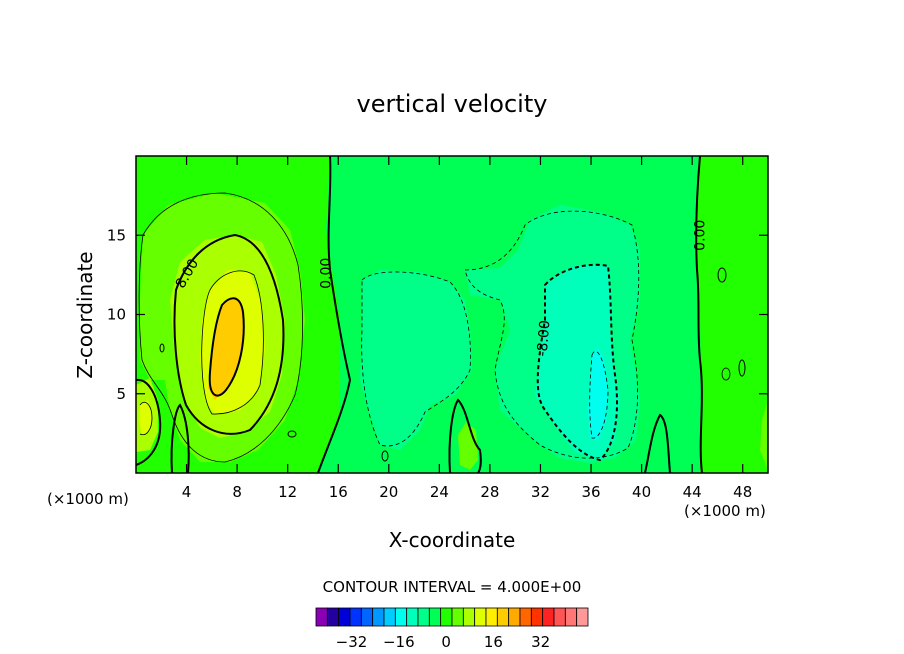  What do you see at coordinates (577, 362) in the screenshot?
I see `contour-line-neg8` at bounding box center [577, 362].